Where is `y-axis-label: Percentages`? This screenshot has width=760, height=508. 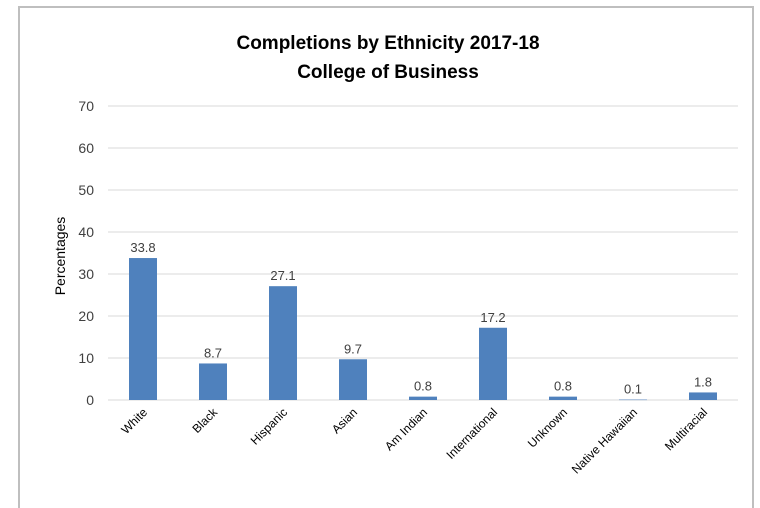 y-axis-label: Percentages is located at coordinates (60, 256).